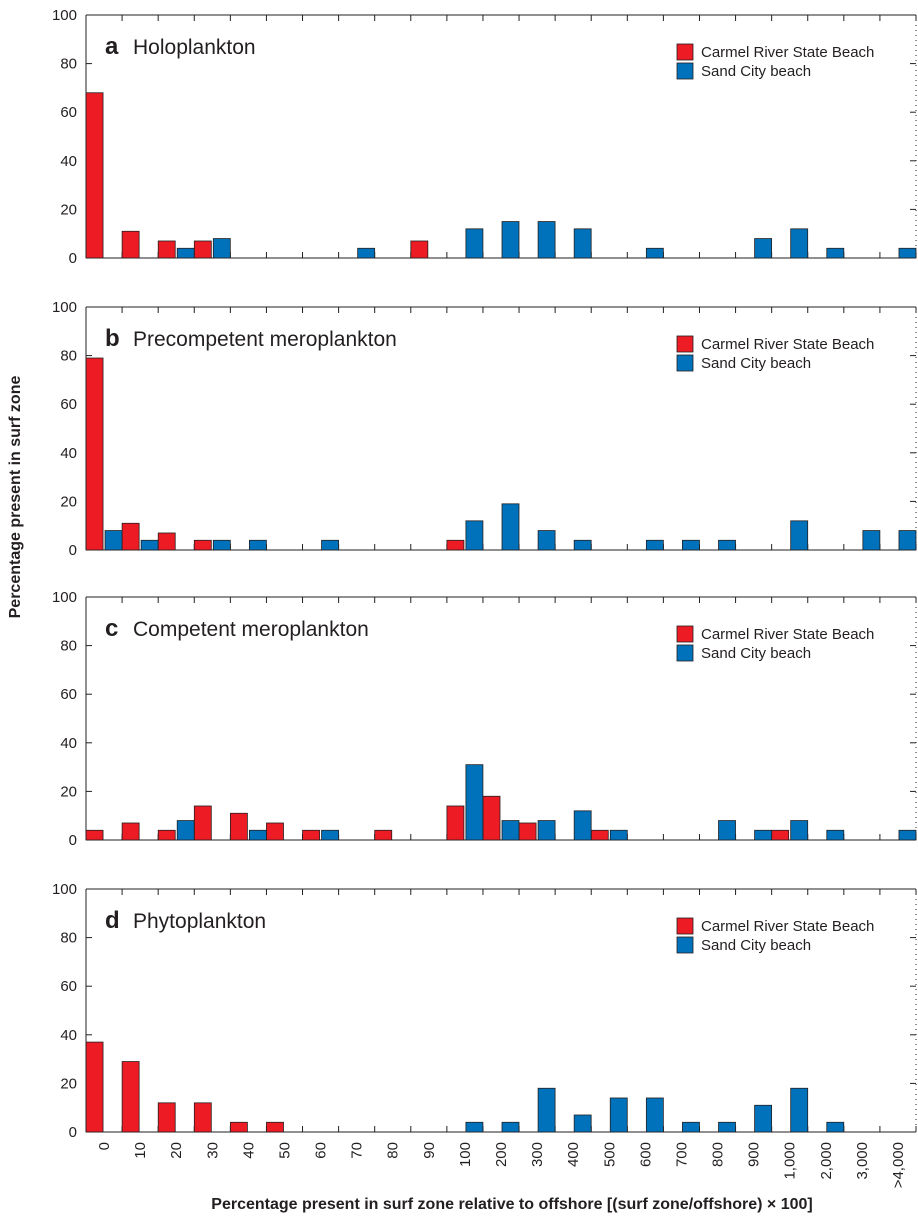 The image size is (918, 1219). What do you see at coordinates (871, 540) in the screenshot?
I see `bar-sand-city-3,000` at bounding box center [871, 540].